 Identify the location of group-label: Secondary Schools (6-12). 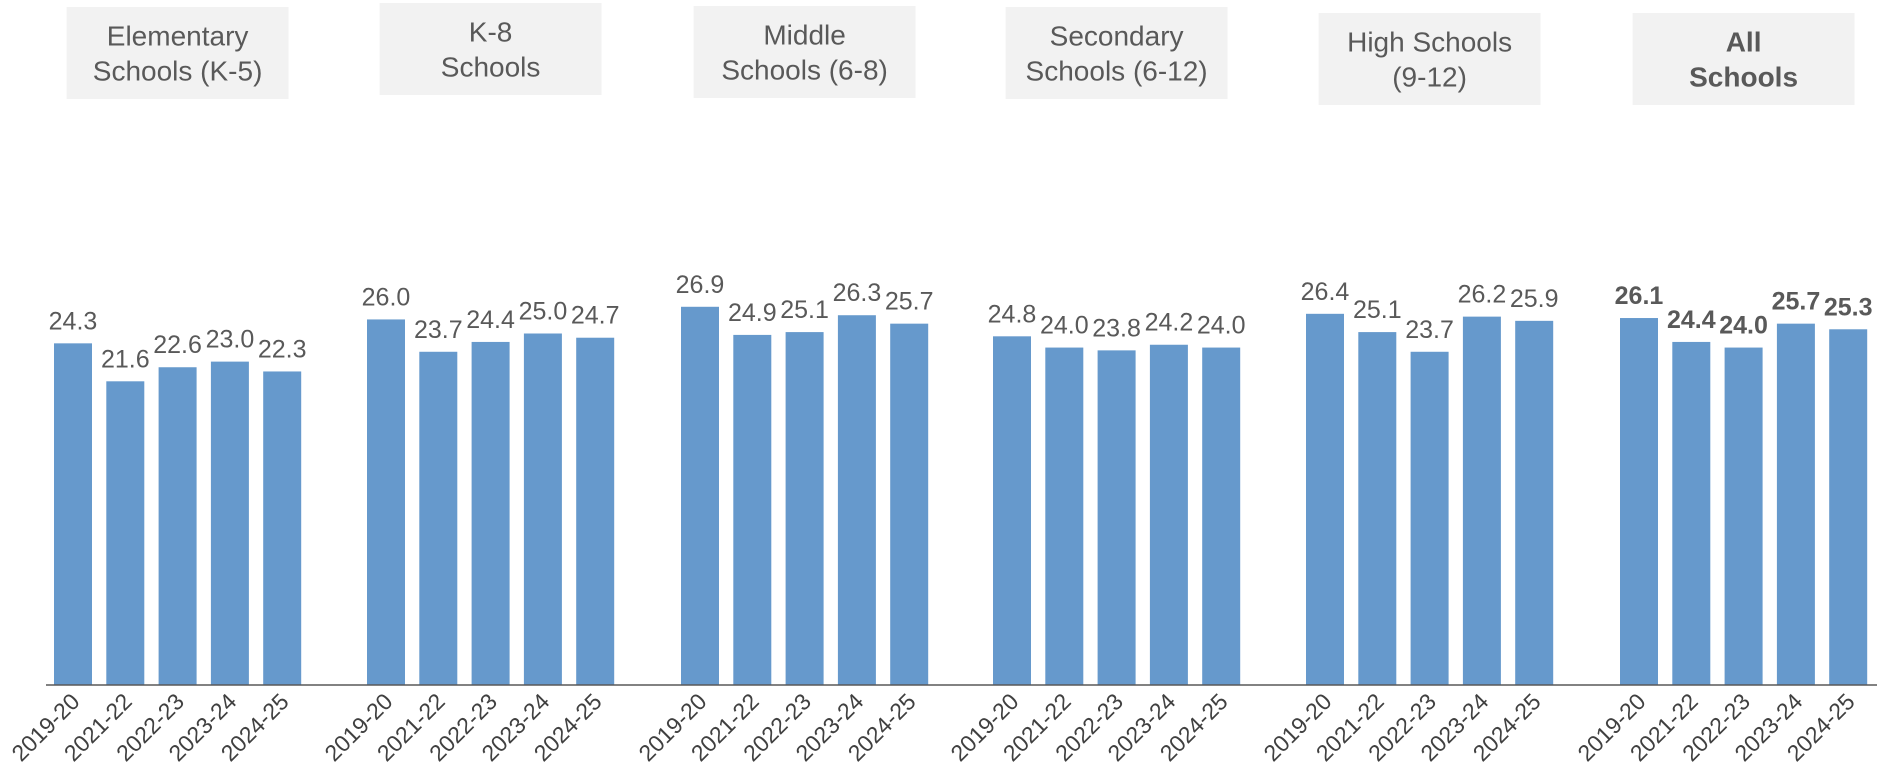
(1116, 53).